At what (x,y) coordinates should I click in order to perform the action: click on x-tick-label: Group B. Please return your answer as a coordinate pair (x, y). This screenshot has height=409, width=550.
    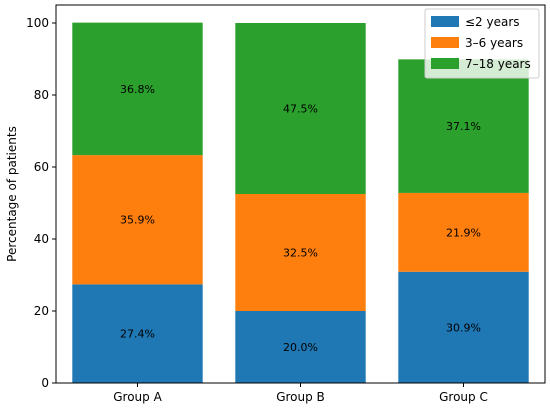
    Looking at the image, I should click on (300, 397).